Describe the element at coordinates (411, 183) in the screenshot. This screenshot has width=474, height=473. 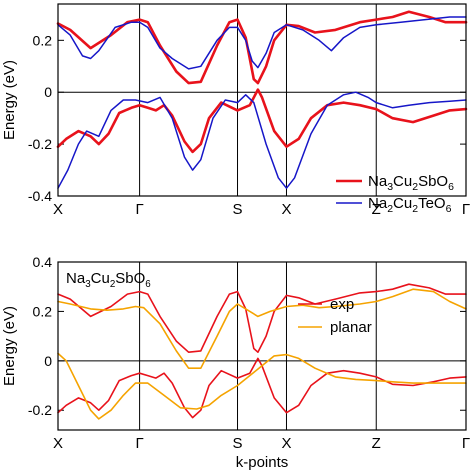
I see `legend-label: Na3Cu2SbO6` at that location.